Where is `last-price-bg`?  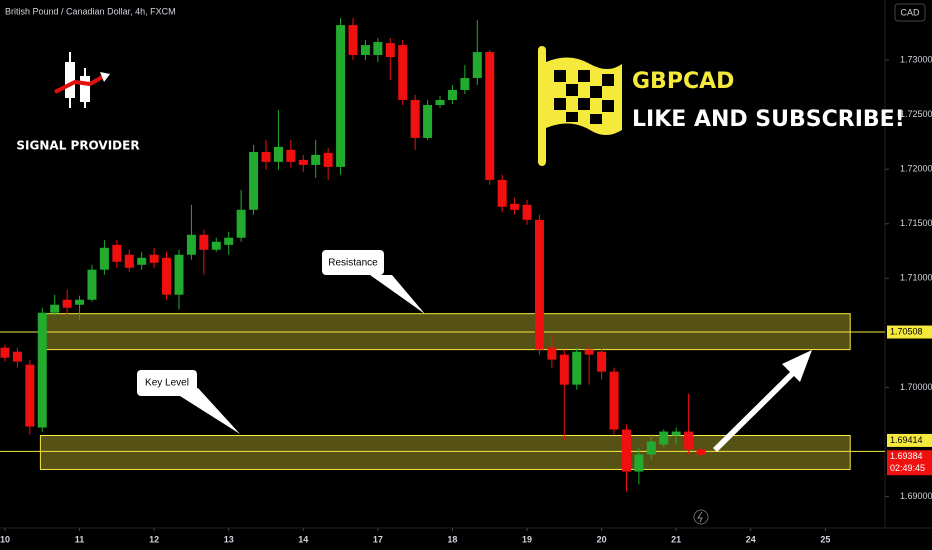 last-price-bg is located at coordinates (909, 463).